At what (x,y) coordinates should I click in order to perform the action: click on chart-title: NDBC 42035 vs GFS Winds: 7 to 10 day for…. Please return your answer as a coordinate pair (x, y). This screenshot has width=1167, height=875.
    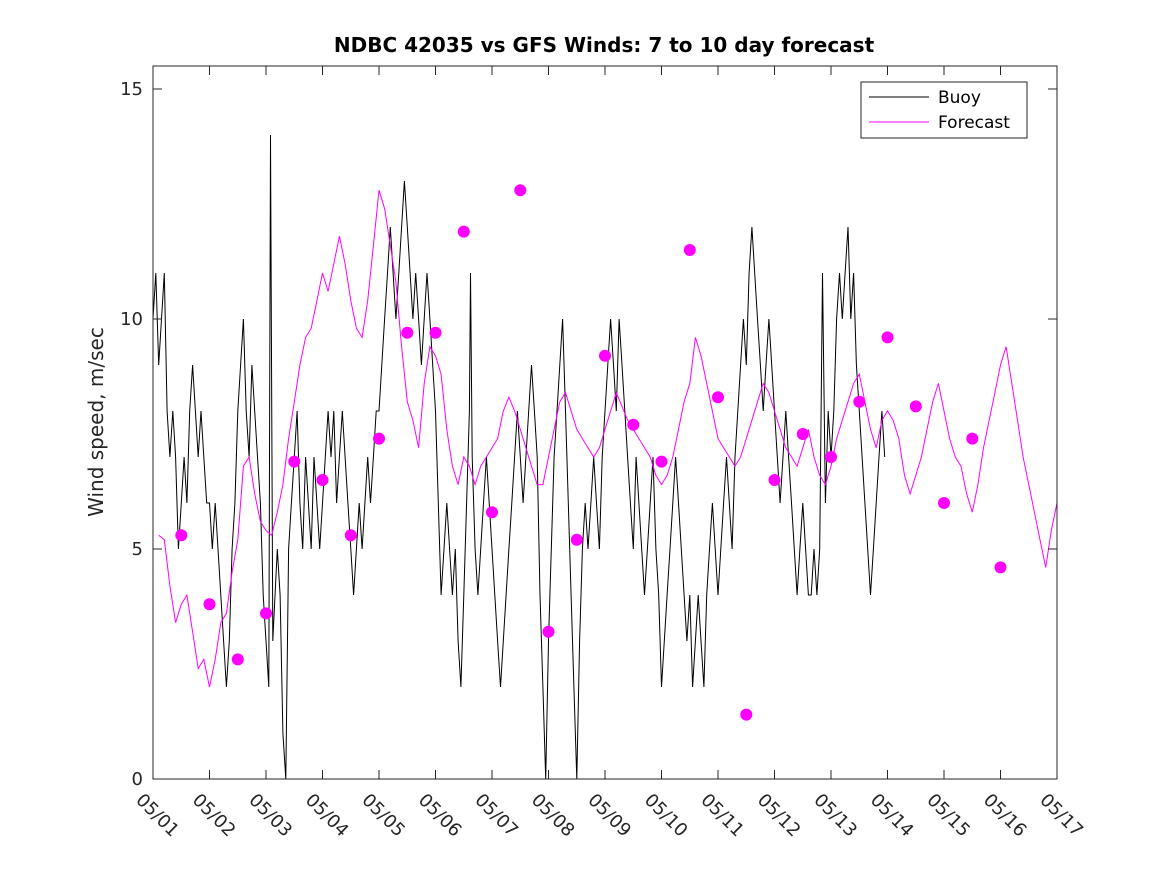
    Looking at the image, I should click on (604, 45).